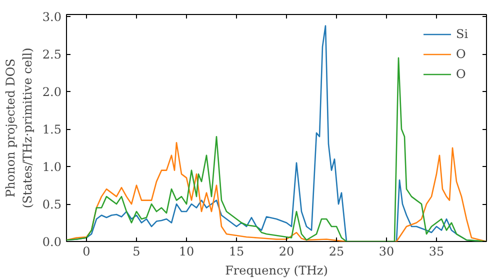 The image size is (500, 280). I want to click on x-tick-label: 30, so click(386, 251).